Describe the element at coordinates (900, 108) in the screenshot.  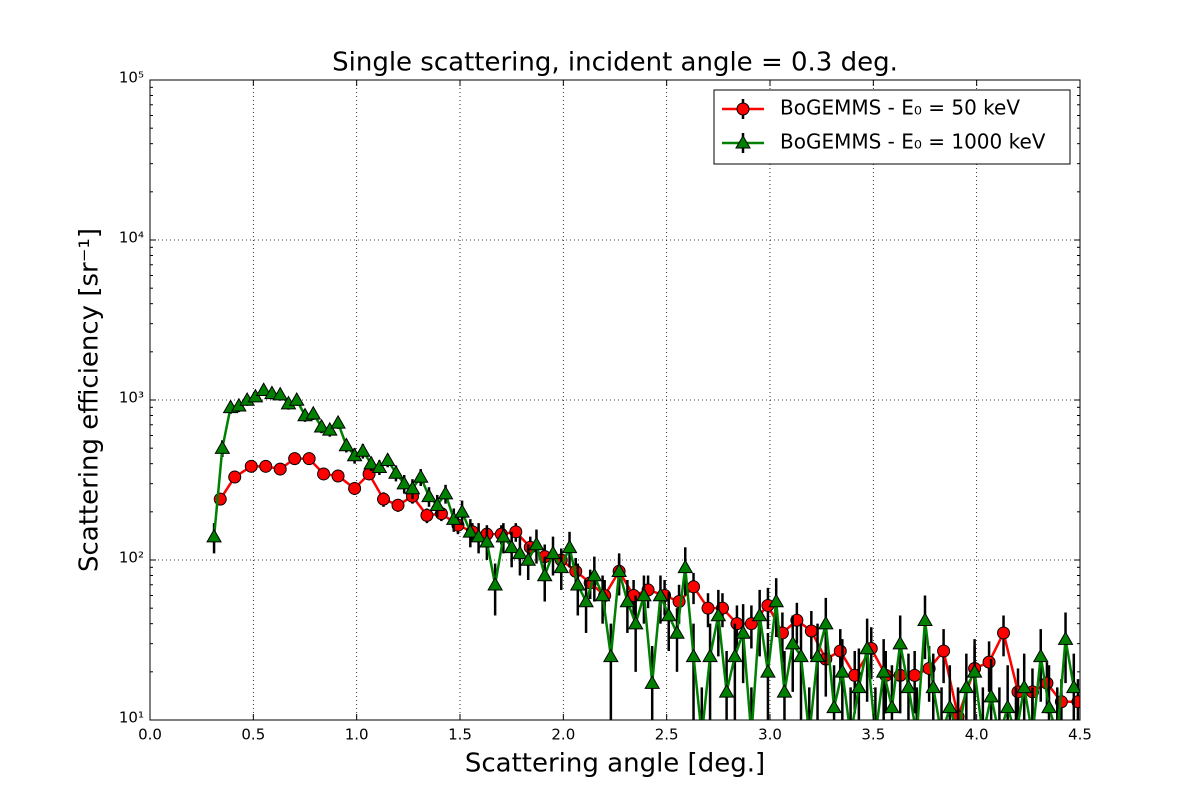
I see `legend-label: BoGEMMS - E₀ = 50 keV` at that location.